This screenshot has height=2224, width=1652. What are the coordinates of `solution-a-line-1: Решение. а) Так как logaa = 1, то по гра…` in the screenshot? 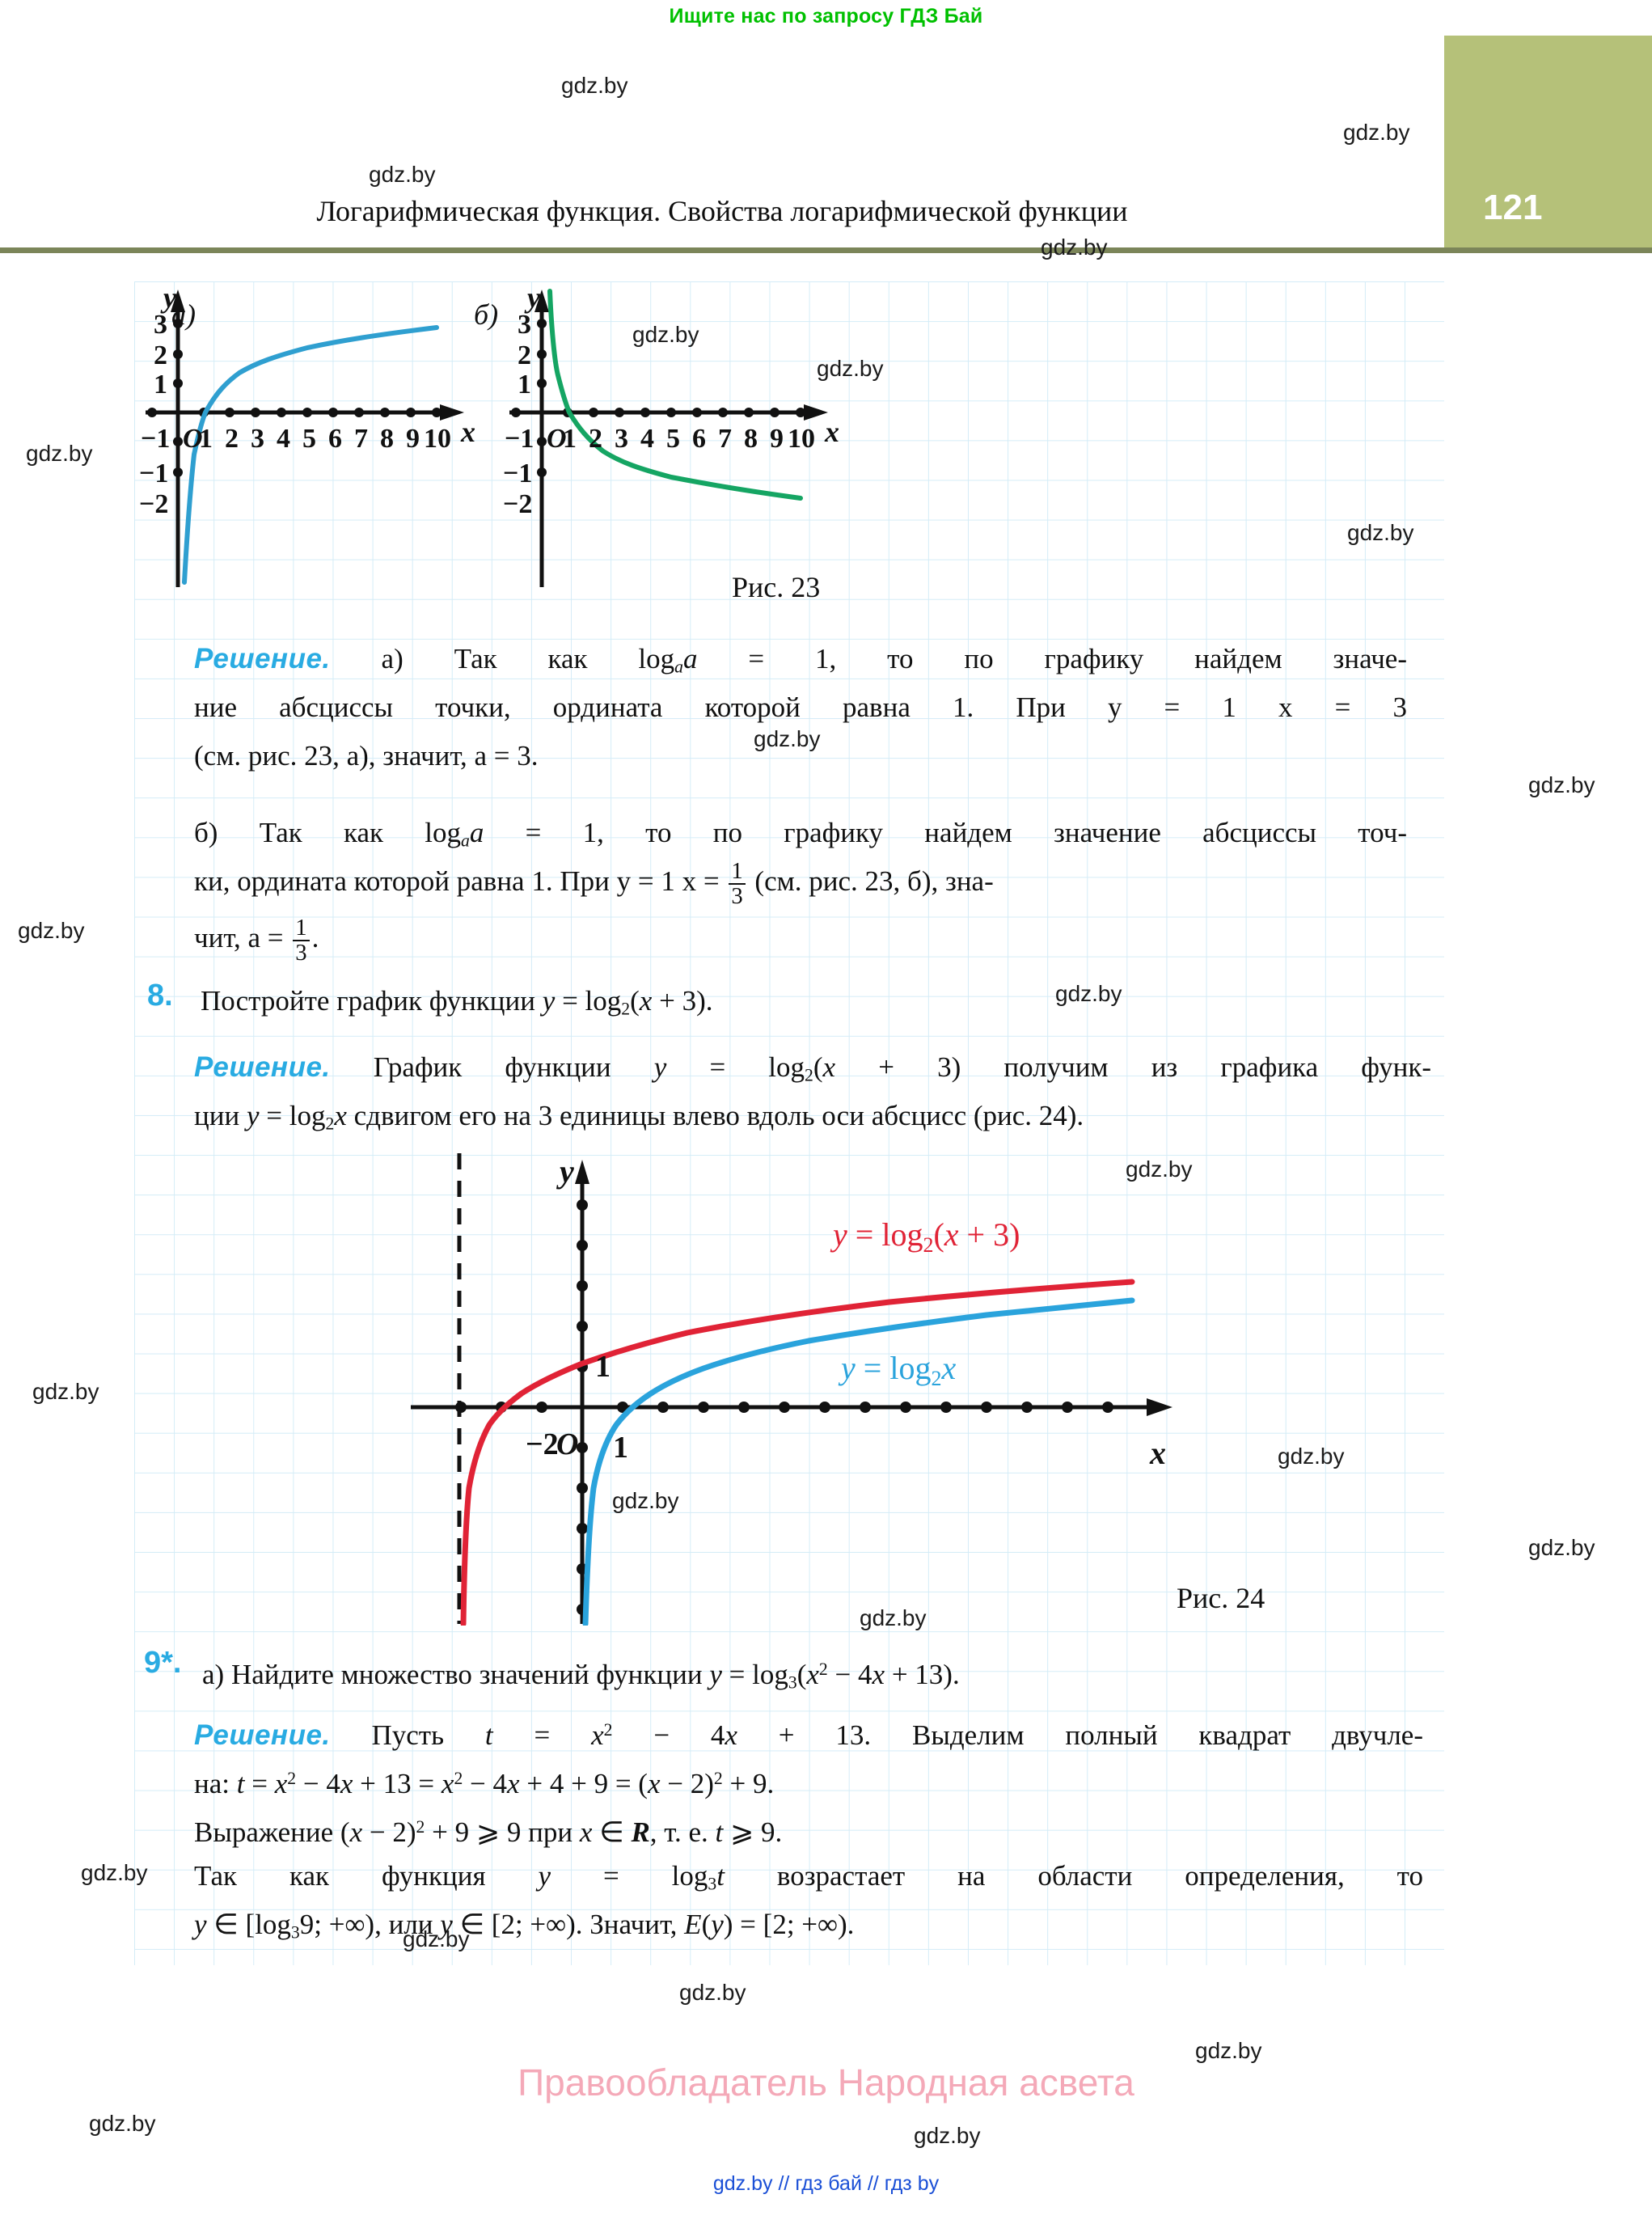 It's located at (800, 663).